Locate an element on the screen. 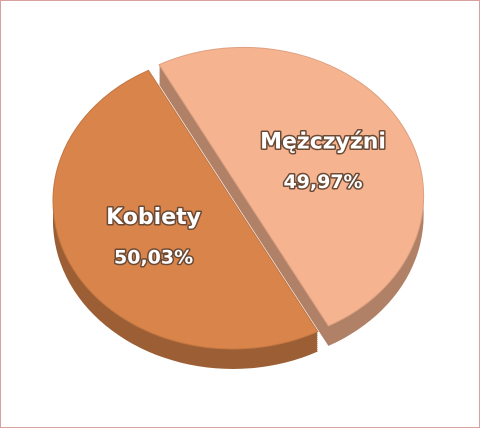 The height and width of the screenshot is (428, 480). slice-label: Mężczyźni is located at coordinates (323, 142).